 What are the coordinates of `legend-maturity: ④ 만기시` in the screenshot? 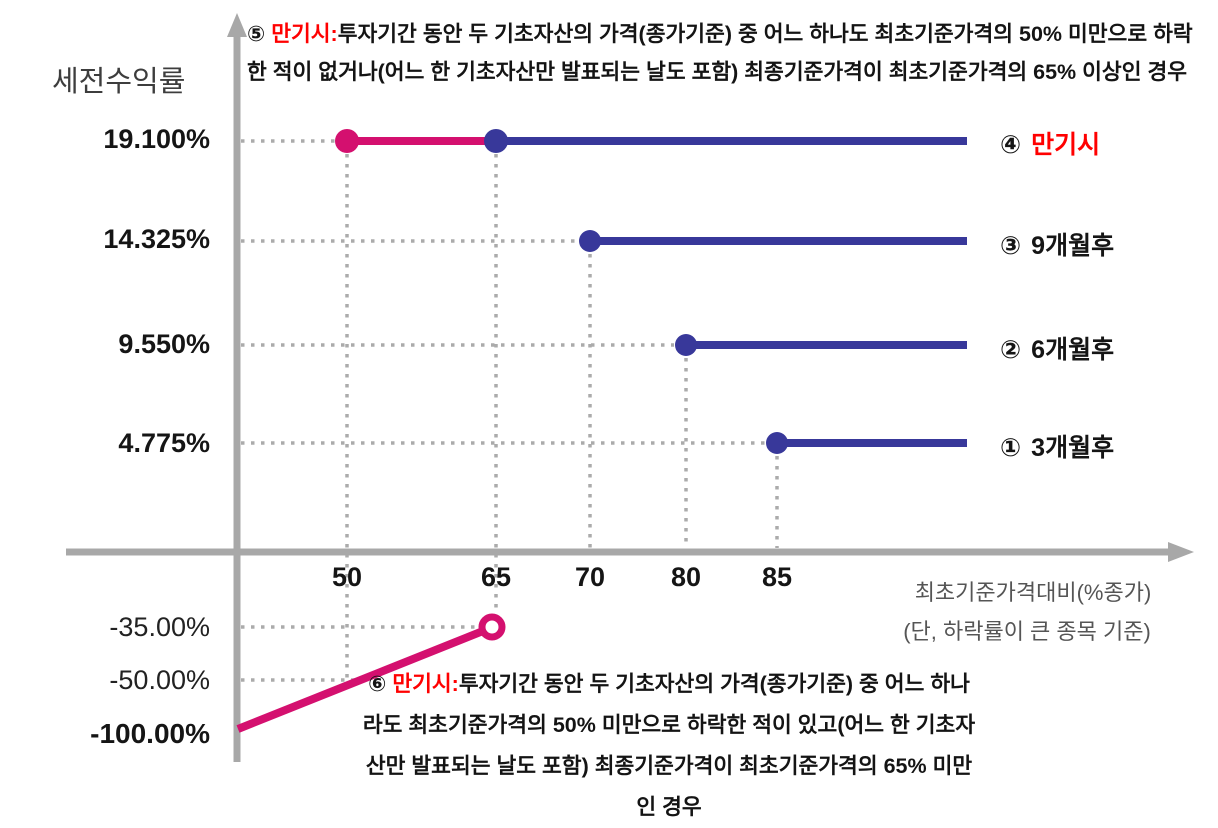 It's located at (1050, 143).